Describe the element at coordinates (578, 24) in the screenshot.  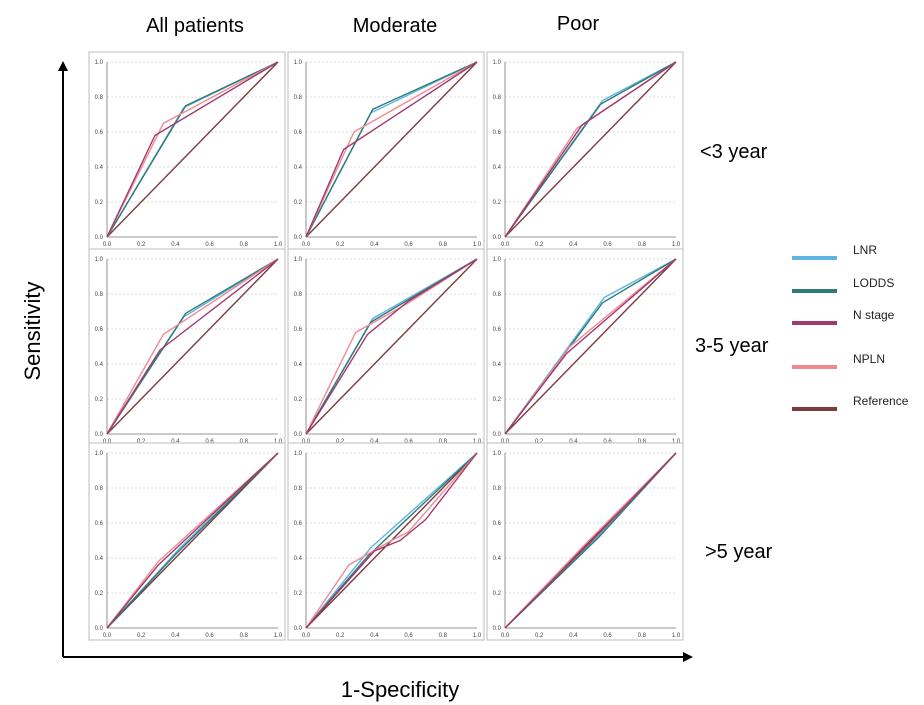
I see `col-title-poor: Poor` at that location.